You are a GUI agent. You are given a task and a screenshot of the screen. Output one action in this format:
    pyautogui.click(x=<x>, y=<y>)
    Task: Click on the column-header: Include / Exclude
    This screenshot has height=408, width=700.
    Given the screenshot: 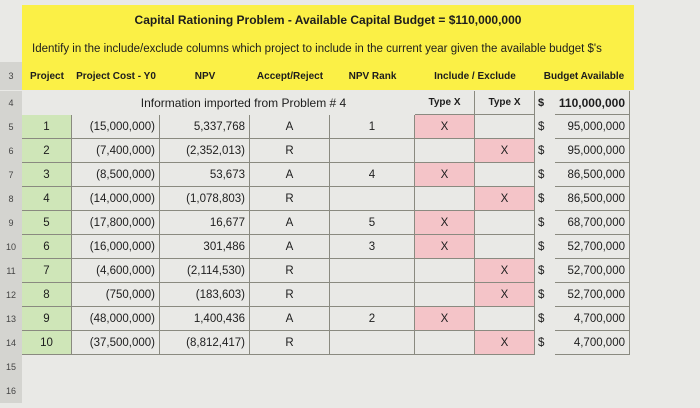 What is the action you would take?
    pyautogui.click(x=475, y=76)
    